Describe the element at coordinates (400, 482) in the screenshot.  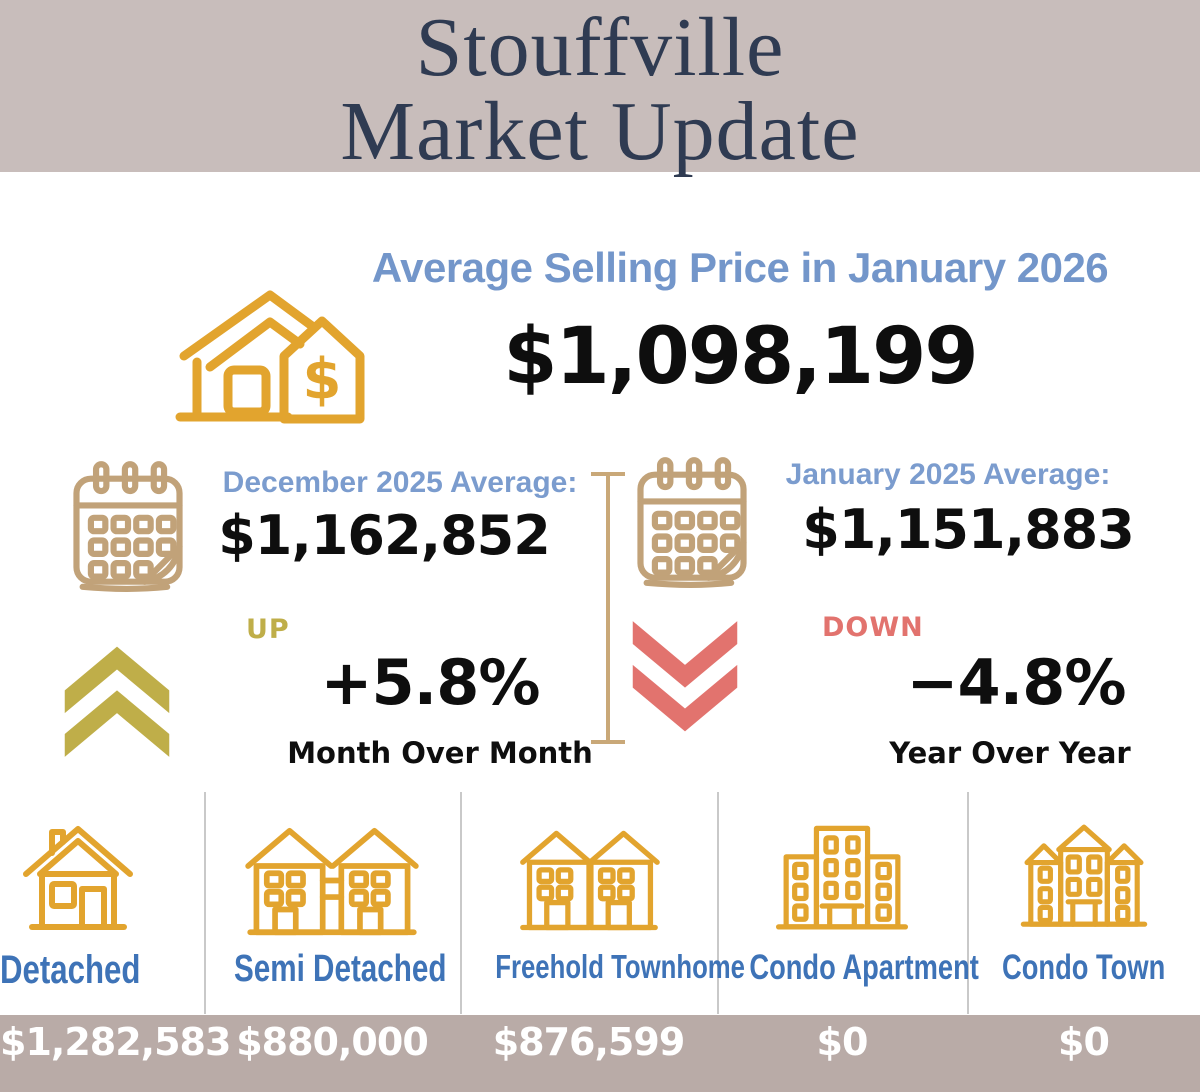
I see `month-comparison-label: December 2025 Average:` at that location.